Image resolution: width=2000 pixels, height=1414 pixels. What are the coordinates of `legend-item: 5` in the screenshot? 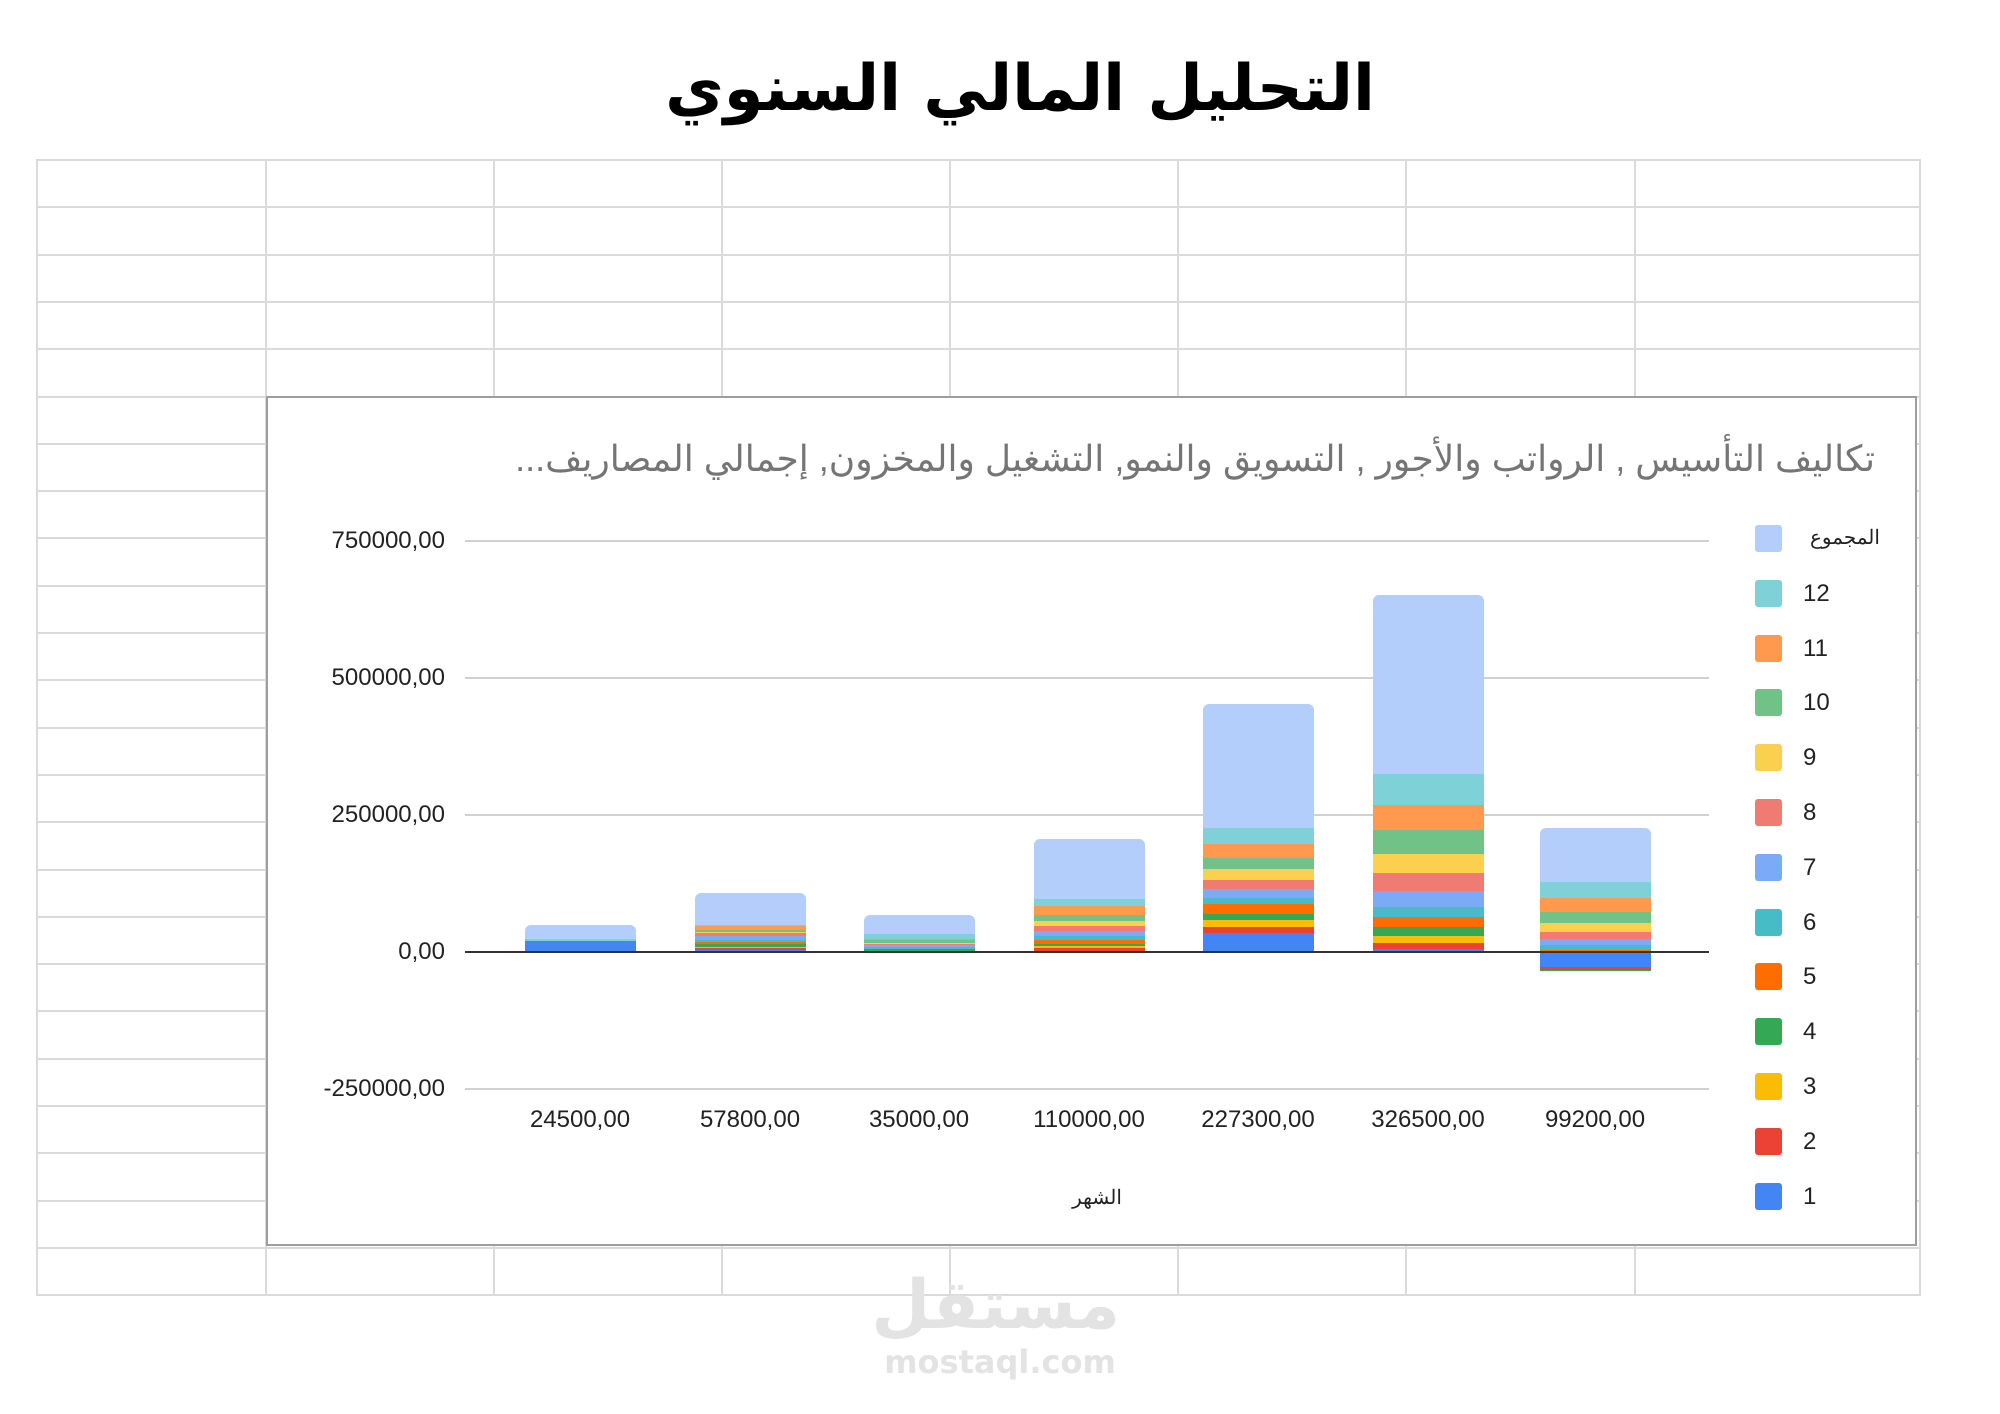 It's located at (1835, 977).